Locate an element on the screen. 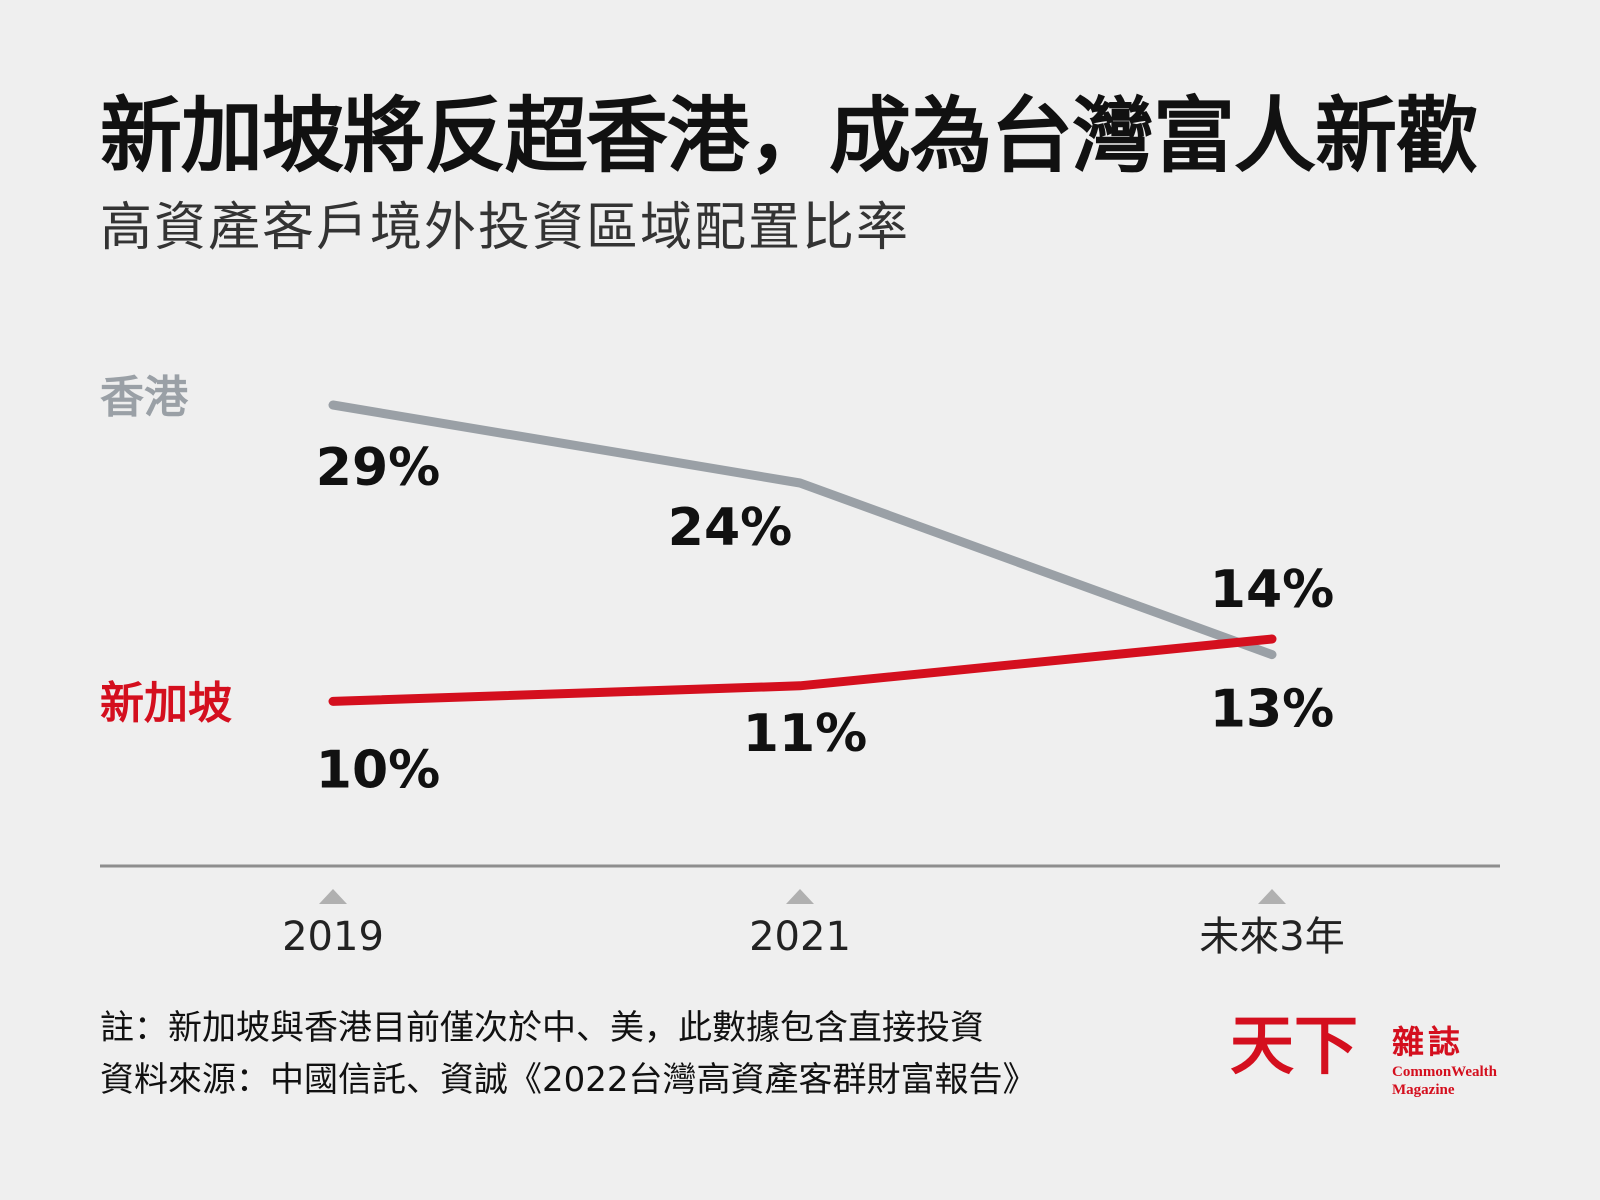 The image size is (1600, 1200). note-line: 註：新加坡與香港目前僅次於中、美，此數據包含直接投資 is located at coordinates (542, 1028).